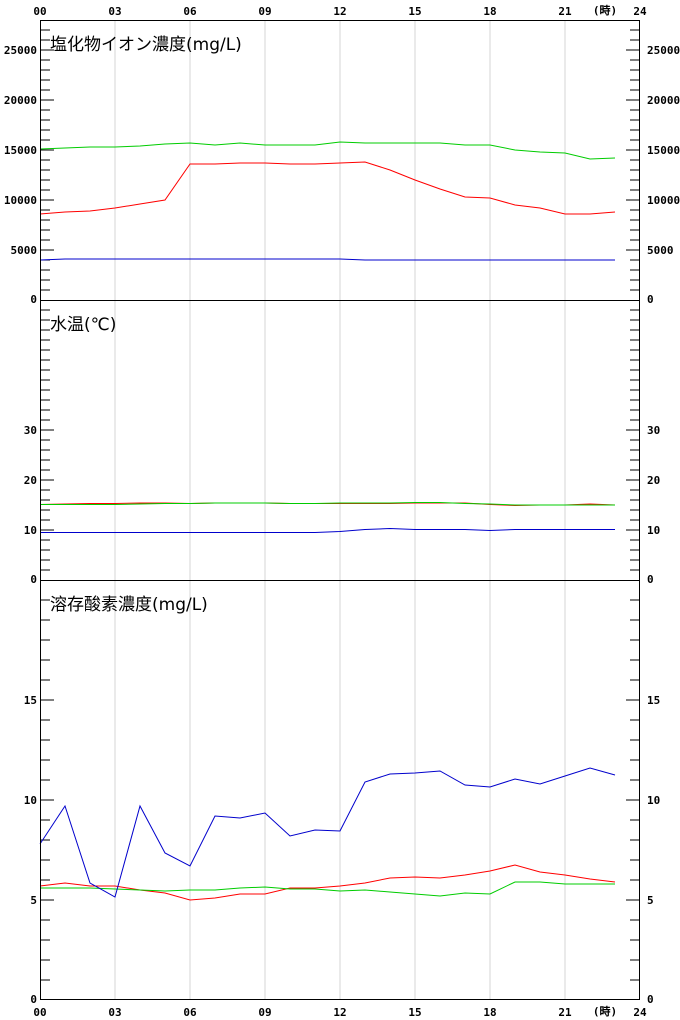  I want to click on y-tick-label-left: 5, so click(33, 900).